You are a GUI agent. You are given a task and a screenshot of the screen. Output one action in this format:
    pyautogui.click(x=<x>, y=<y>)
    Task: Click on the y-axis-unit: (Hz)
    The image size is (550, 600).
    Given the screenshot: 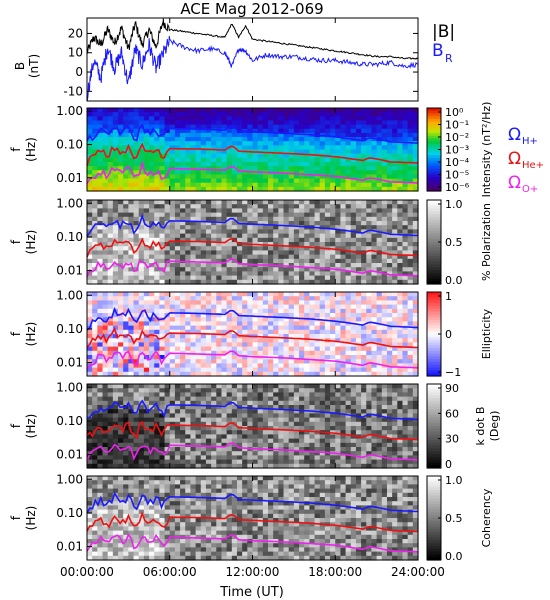 What is the action you would take?
    pyautogui.click(x=31, y=334)
    